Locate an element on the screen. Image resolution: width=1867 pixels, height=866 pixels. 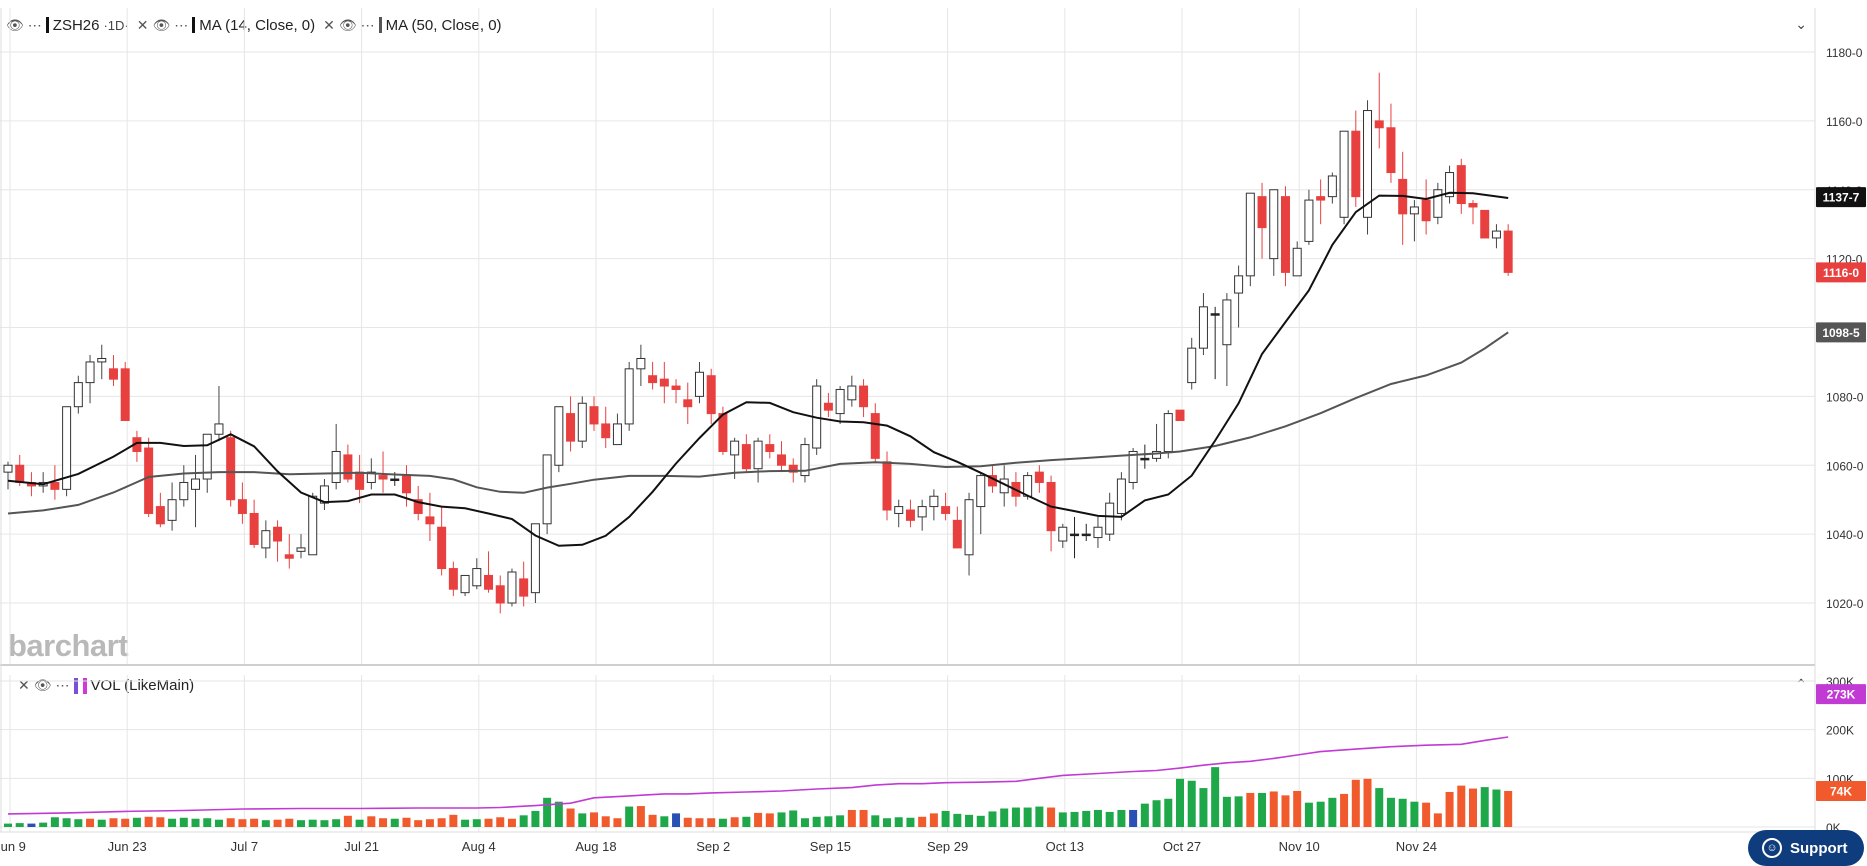
volume-ma-line is located at coordinates (758, 775).